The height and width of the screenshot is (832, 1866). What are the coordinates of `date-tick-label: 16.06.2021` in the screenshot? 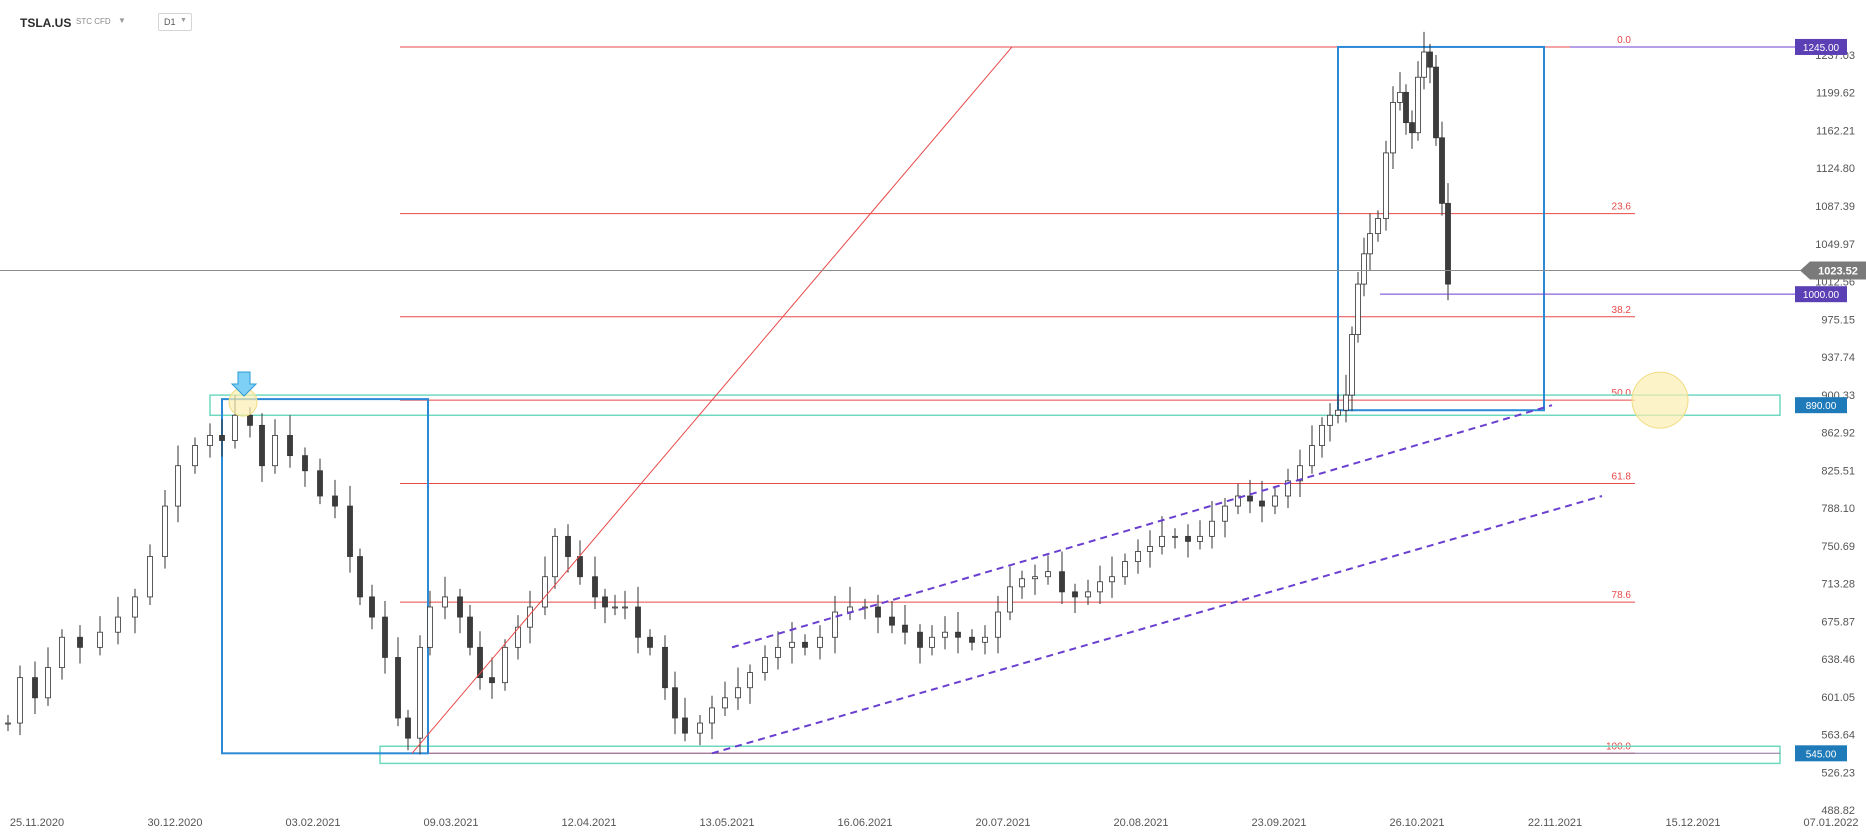 It's located at (864, 823).